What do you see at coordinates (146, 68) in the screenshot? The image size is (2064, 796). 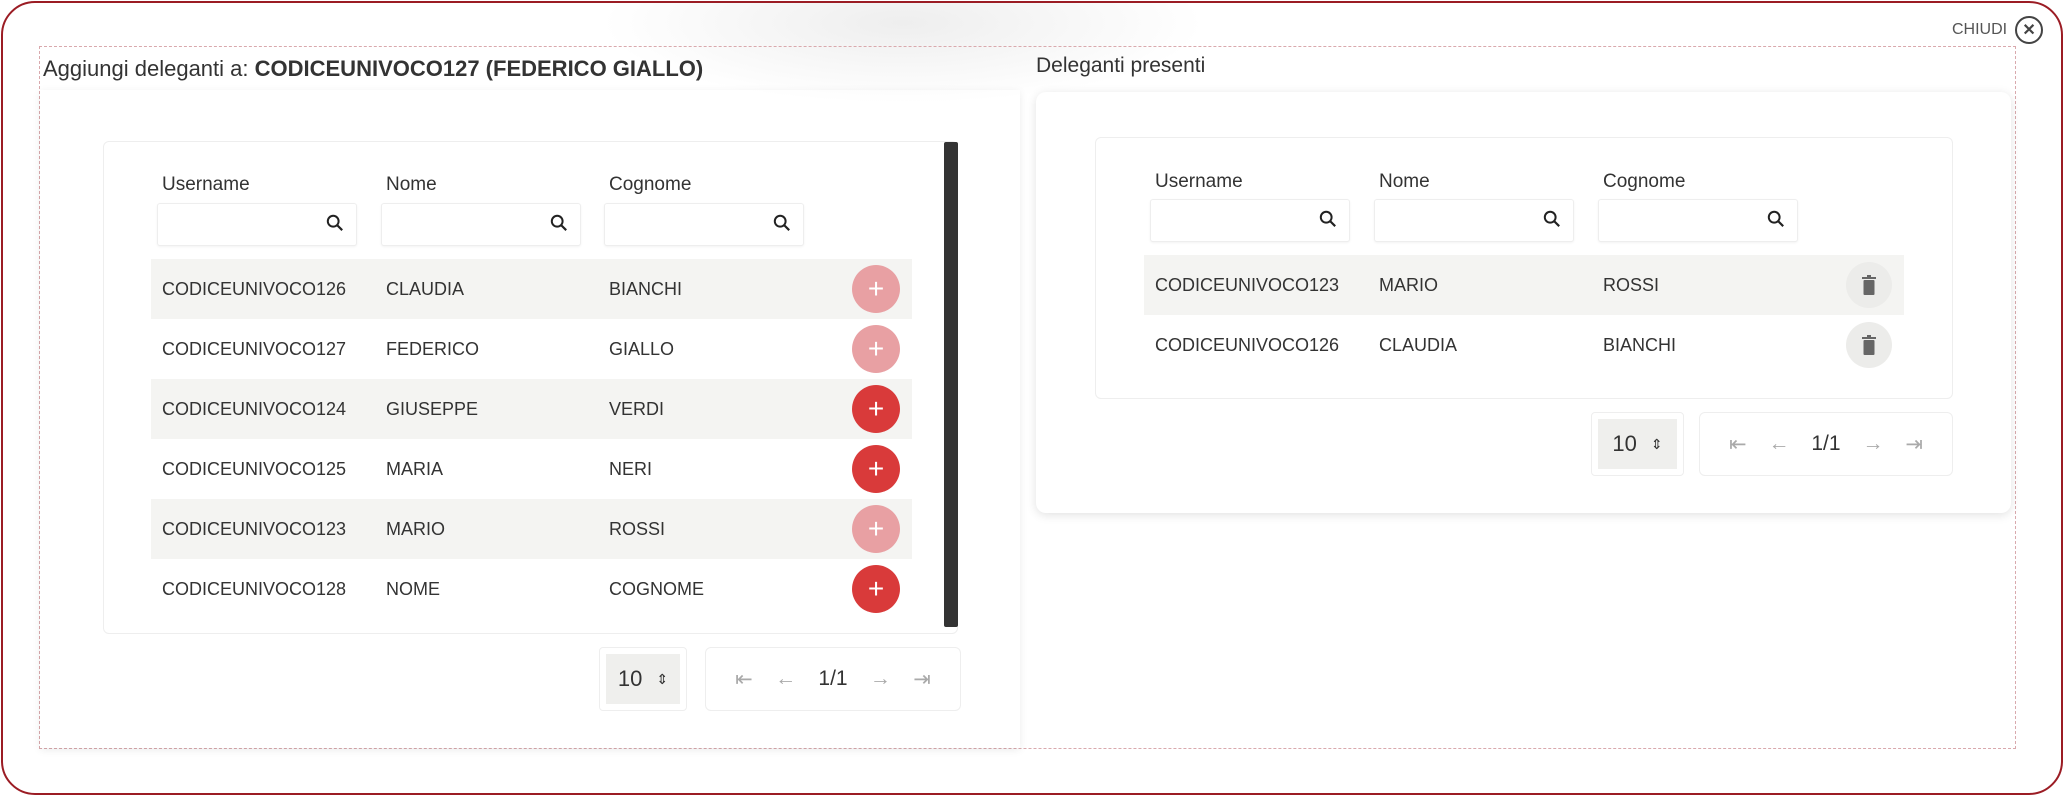 I see `title-prefix: Aggiungi deleganti a:` at bounding box center [146, 68].